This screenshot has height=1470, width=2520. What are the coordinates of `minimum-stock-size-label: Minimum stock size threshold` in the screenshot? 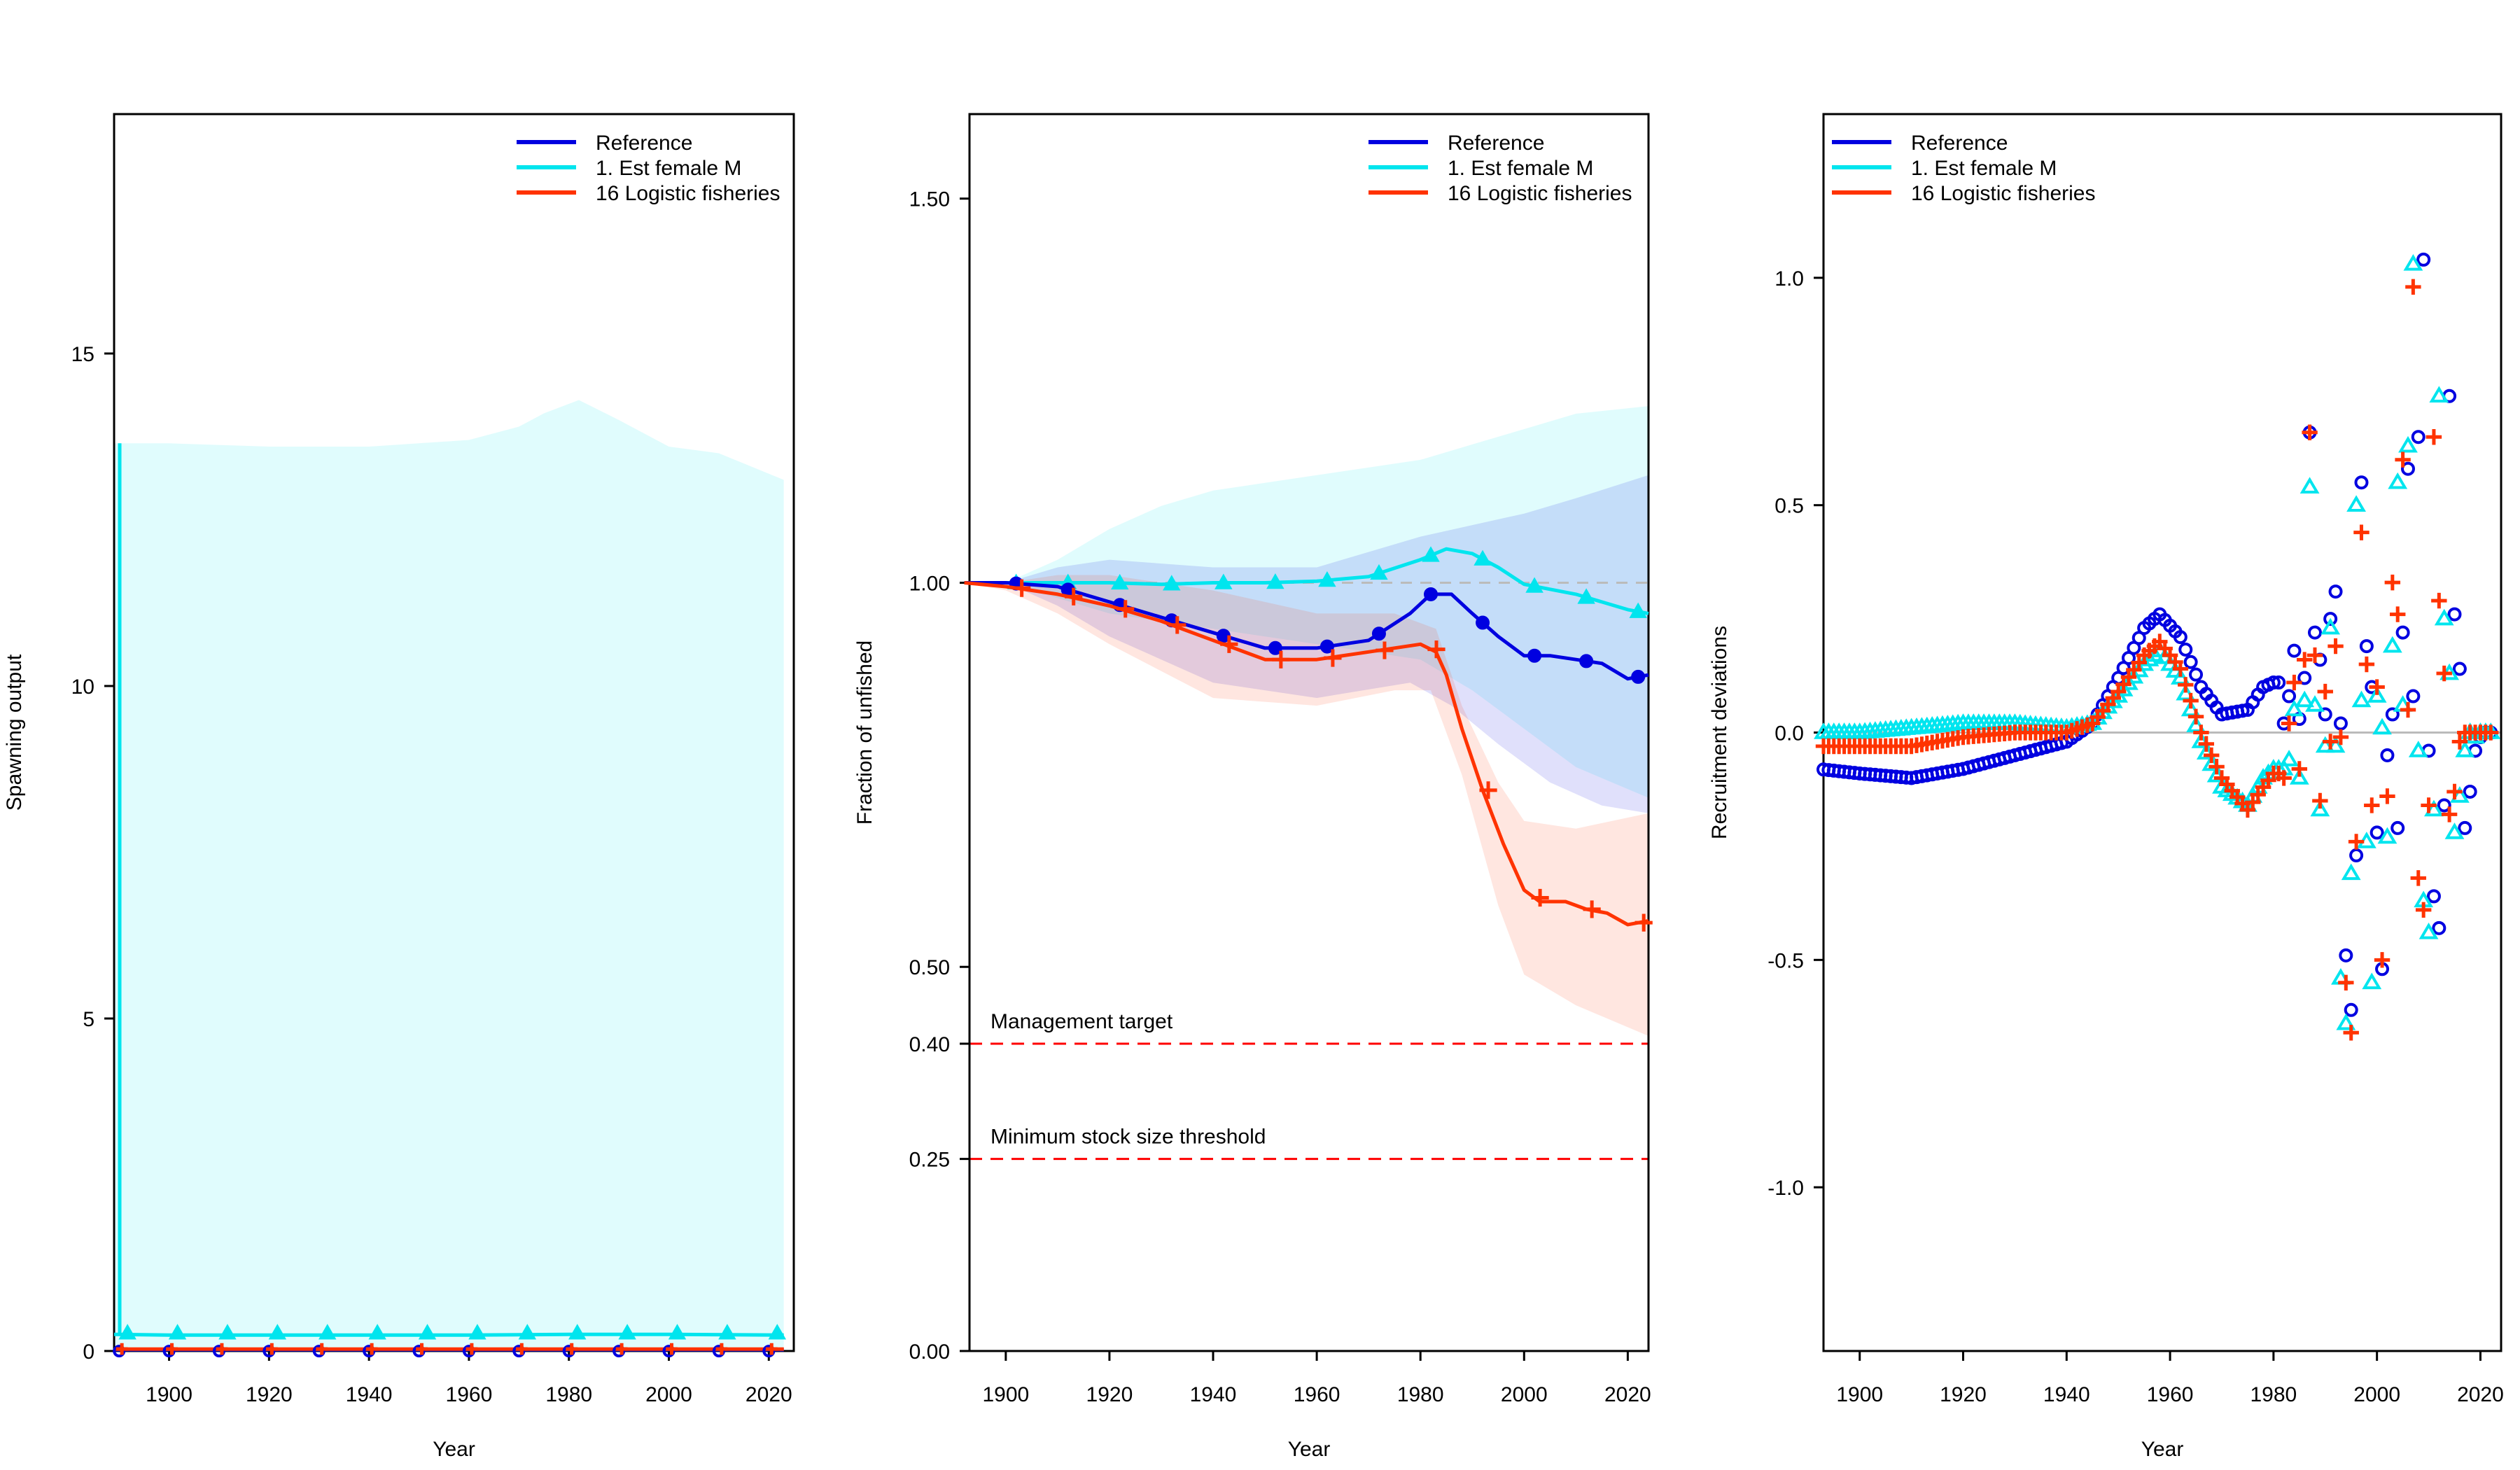 It's located at (1128, 1137).